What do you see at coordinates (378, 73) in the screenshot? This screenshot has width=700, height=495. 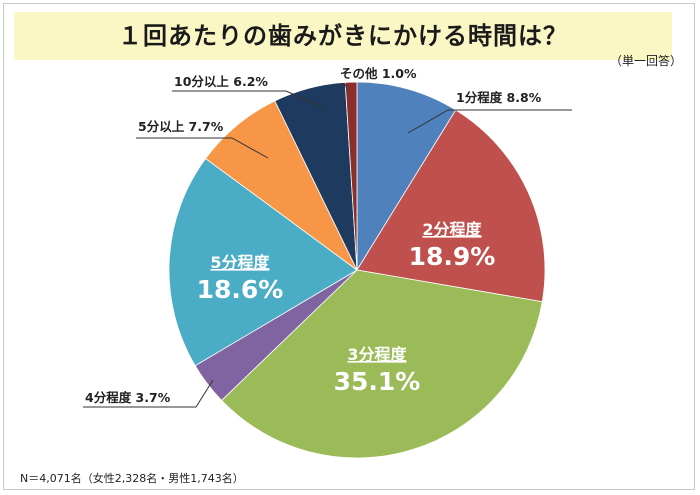 I see `slice-8-label: その他 1.0%` at bounding box center [378, 73].